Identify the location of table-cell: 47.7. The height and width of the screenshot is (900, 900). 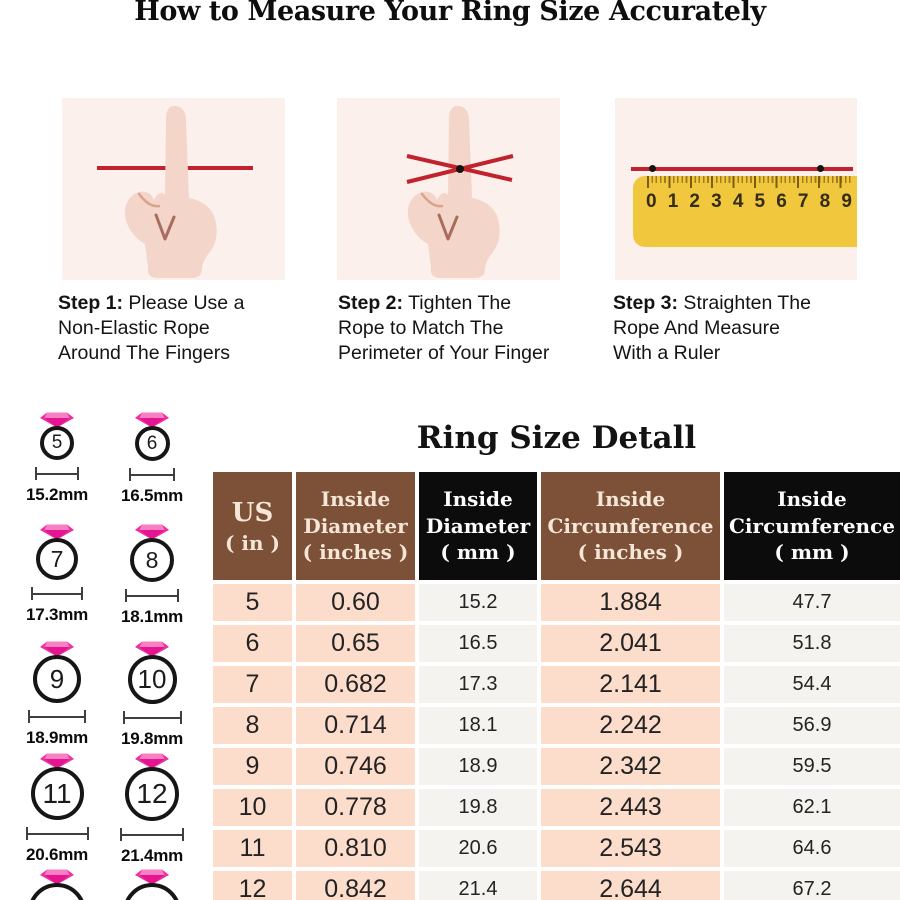
(812, 602).